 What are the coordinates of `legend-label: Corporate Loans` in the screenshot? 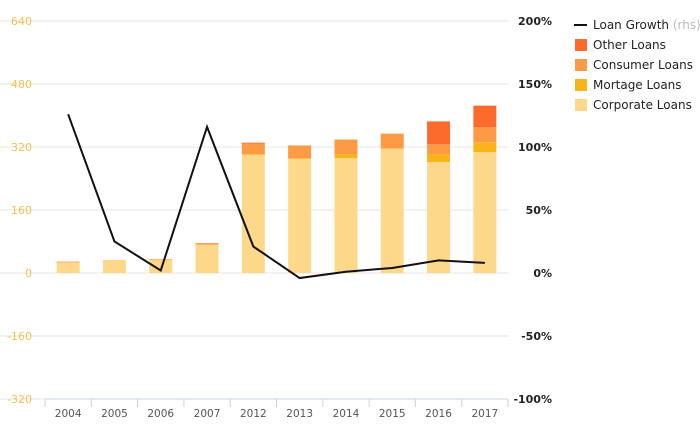 It's located at (642, 105).